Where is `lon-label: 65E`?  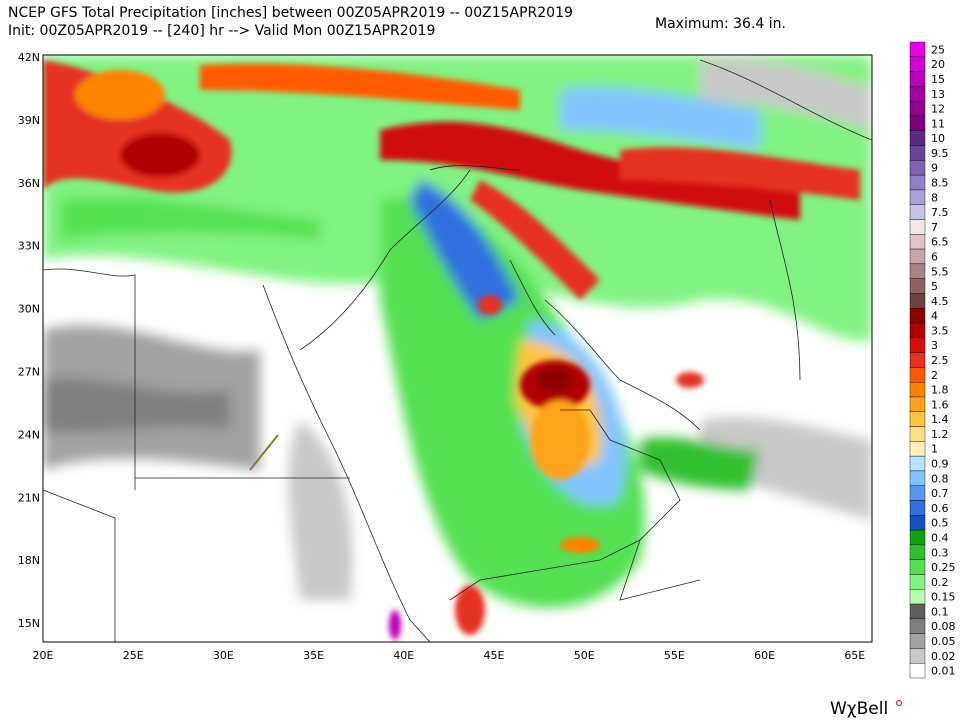 lon-label: 65E is located at coordinates (854, 655).